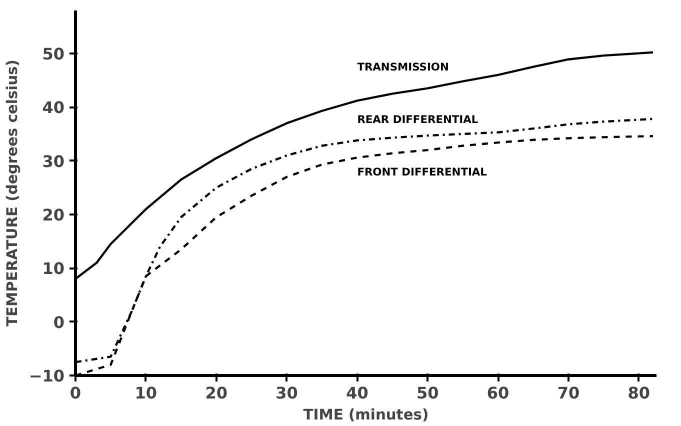 This screenshot has height=426, width=681. What do you see at coordinates (46, 376) in the screenshot?
I see `y-tick-label: −10` at bounding box center [46, 376].